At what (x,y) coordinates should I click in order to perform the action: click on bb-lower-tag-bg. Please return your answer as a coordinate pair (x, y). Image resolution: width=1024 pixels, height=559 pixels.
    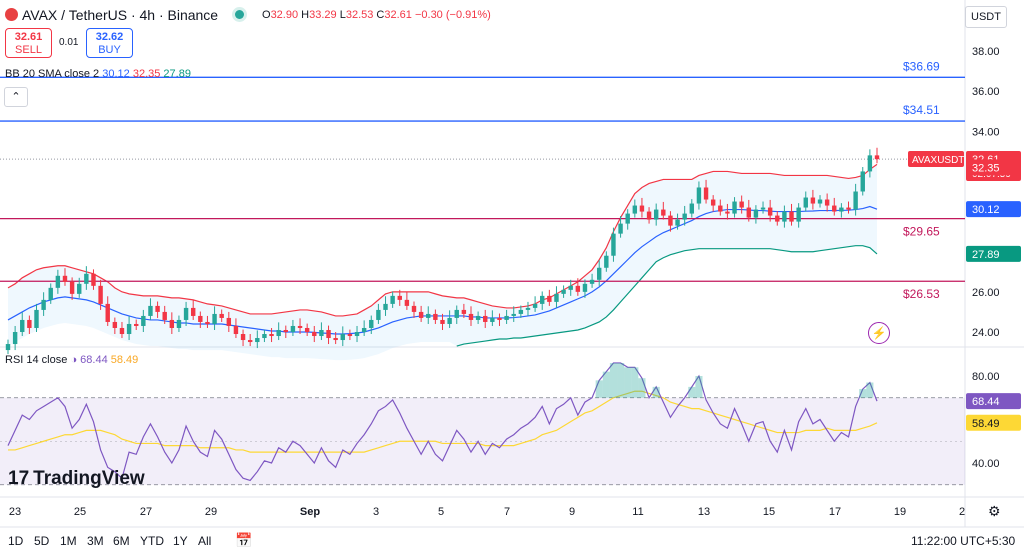
    Looking at the image, I should click on (993, 253).